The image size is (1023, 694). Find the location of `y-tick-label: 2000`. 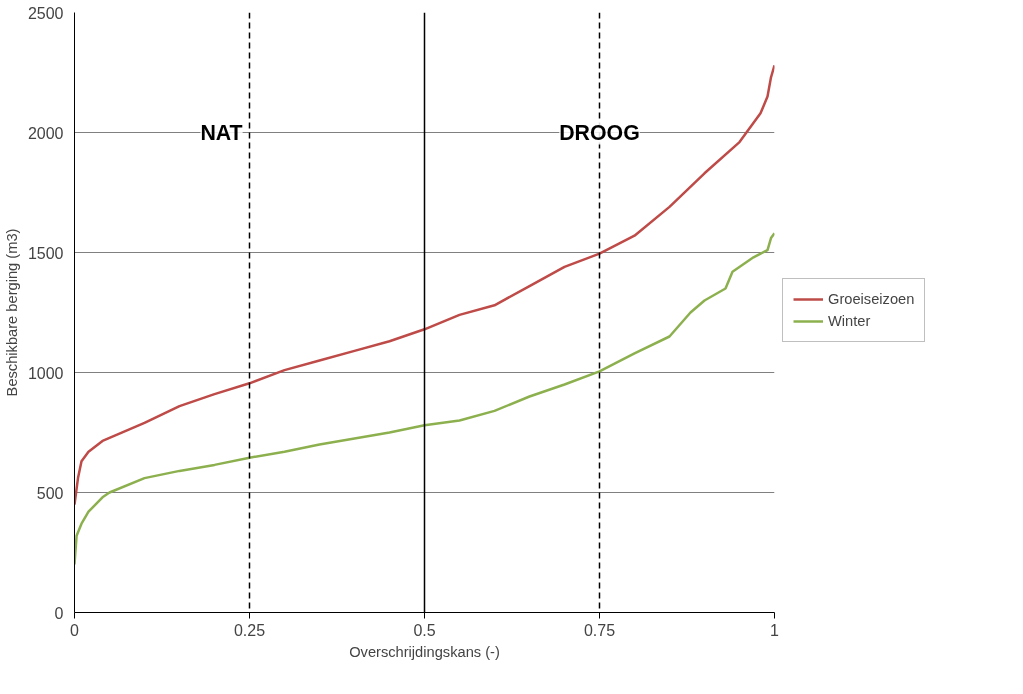

y-tick-label: 2000 is located at coordinates (45, 133).